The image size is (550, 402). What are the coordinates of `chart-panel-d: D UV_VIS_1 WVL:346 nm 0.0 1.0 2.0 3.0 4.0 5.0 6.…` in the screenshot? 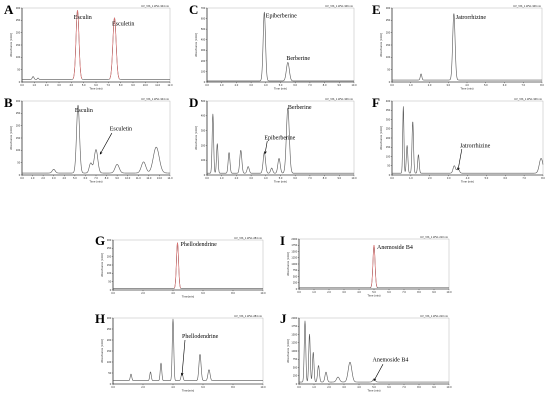 It's located at (273, 139).